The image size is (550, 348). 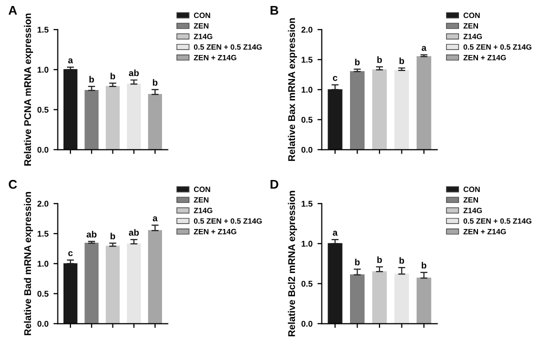 What do you see at coordinates (274, 184) in the screenshot?
I see `chart-title: D` at bounding box center [274, 184].